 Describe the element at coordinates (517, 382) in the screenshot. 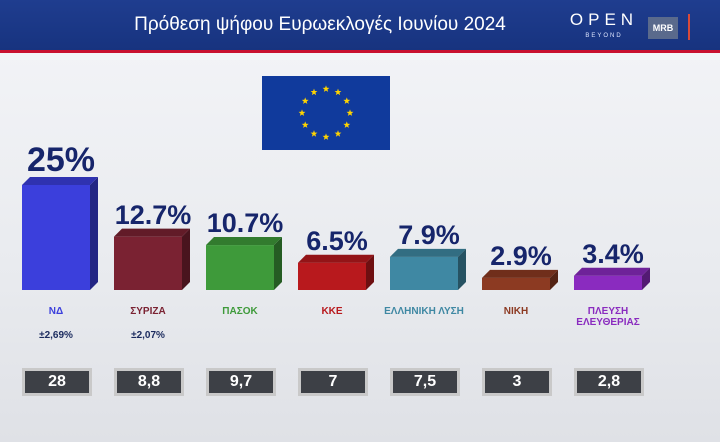

I see `seat-count: 3` at that location.